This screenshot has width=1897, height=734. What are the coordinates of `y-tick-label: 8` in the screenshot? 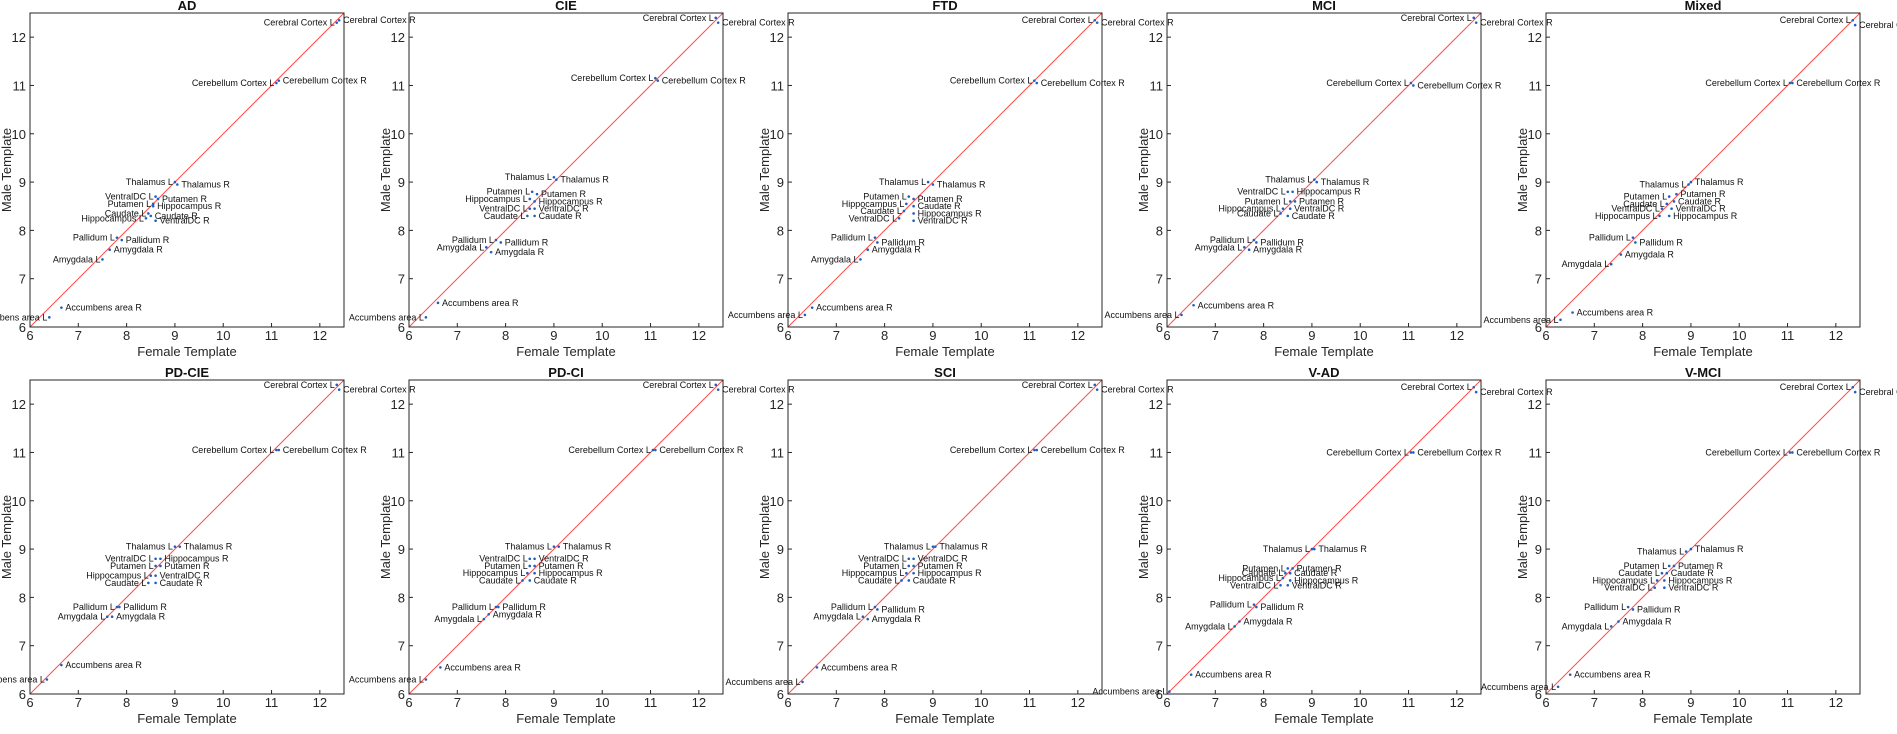 It's located at (1538, 230).